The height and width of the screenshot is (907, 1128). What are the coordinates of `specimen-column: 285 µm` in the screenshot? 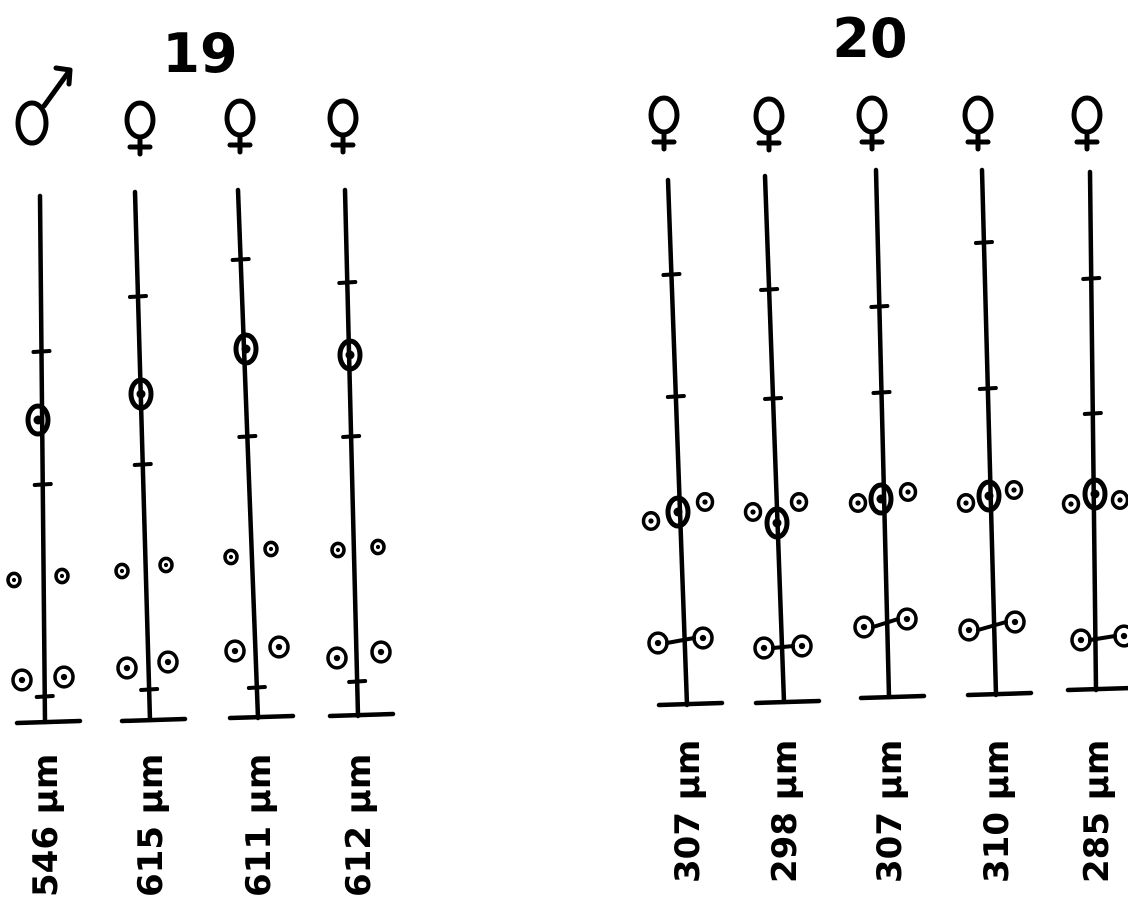 It's located at (1094, 489).